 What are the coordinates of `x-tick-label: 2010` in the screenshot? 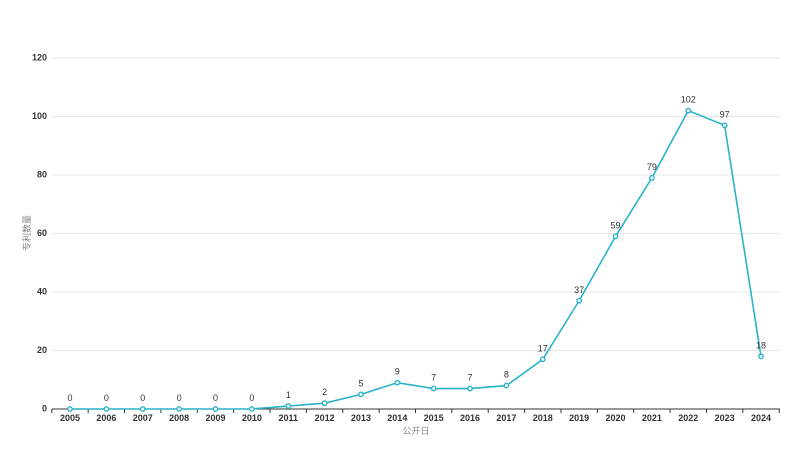 It's located at (252, 418).